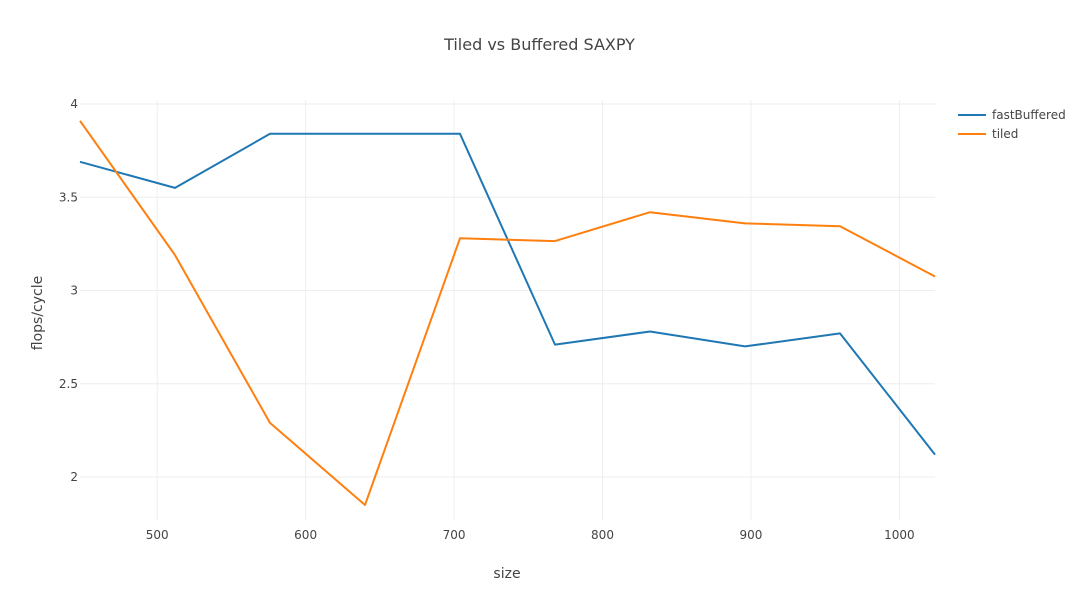  What do you see at coordinates (1029, 115) in the screenshot?
I see `legend-label: fastBuffered` at bounding box center [1029, 115].